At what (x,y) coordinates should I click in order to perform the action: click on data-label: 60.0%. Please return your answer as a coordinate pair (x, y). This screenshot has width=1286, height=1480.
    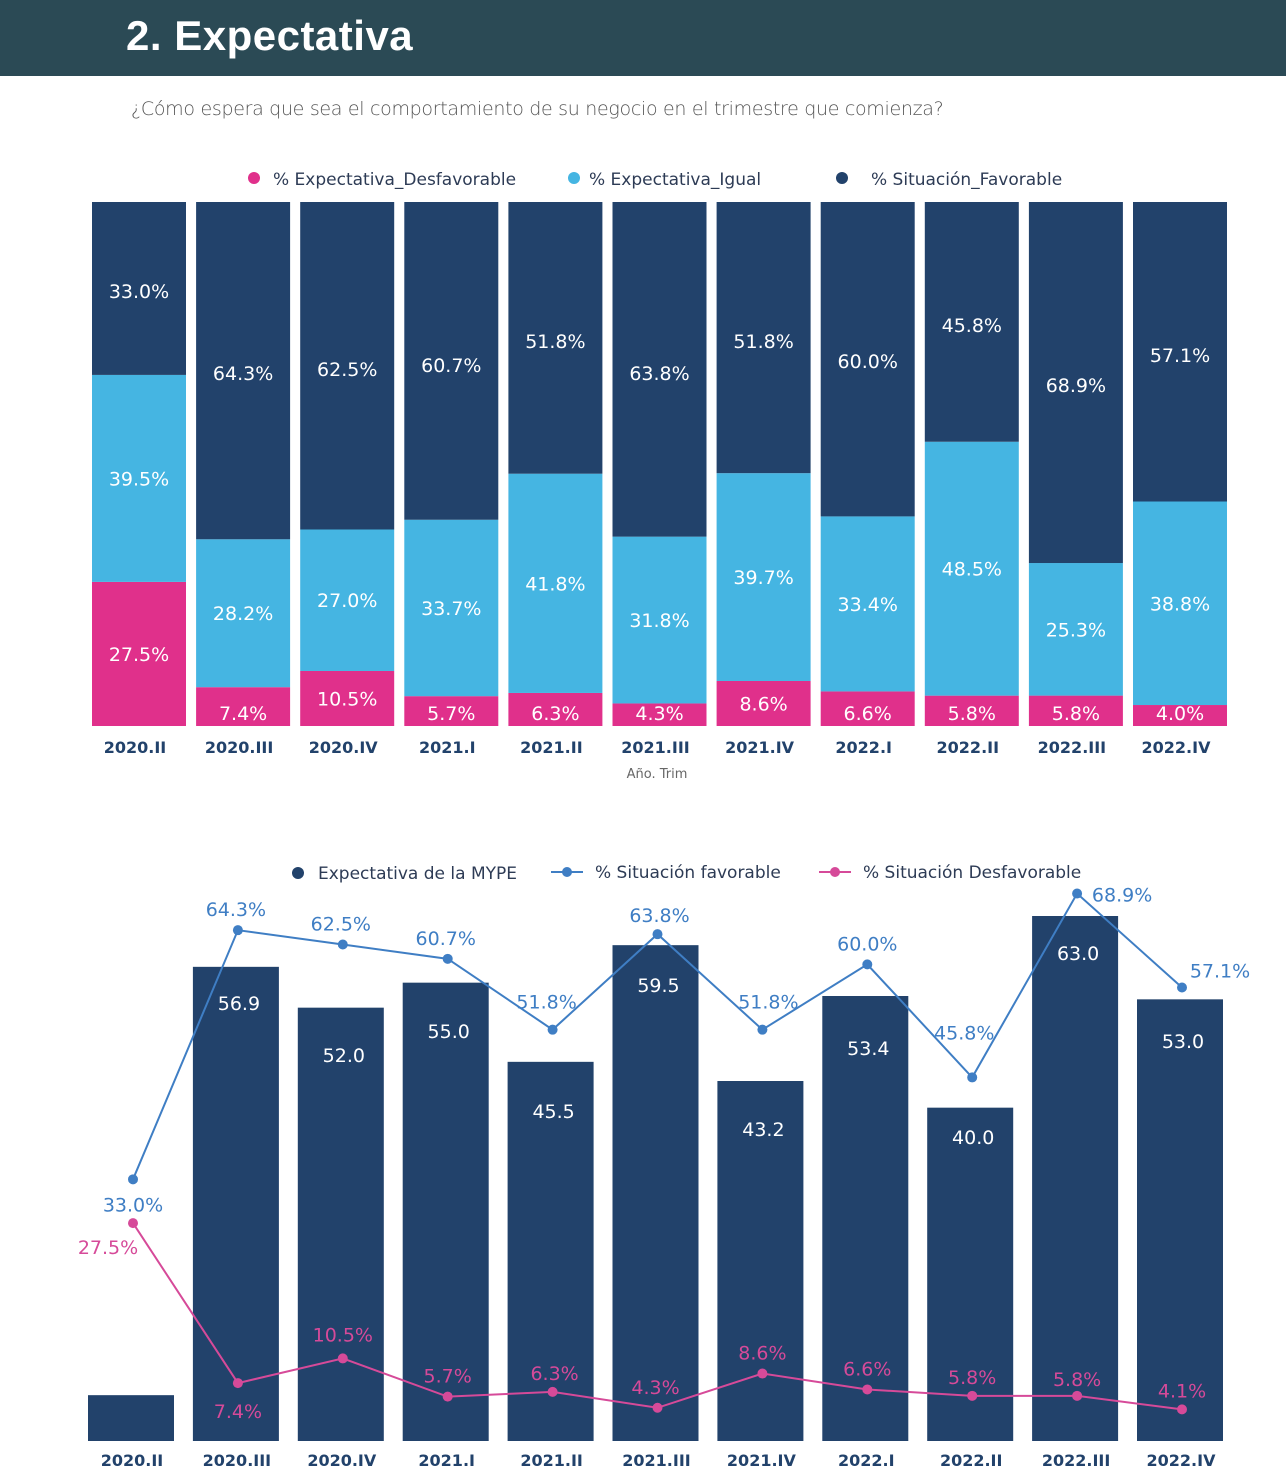
    Looking at the image, I should click on (868, 362).